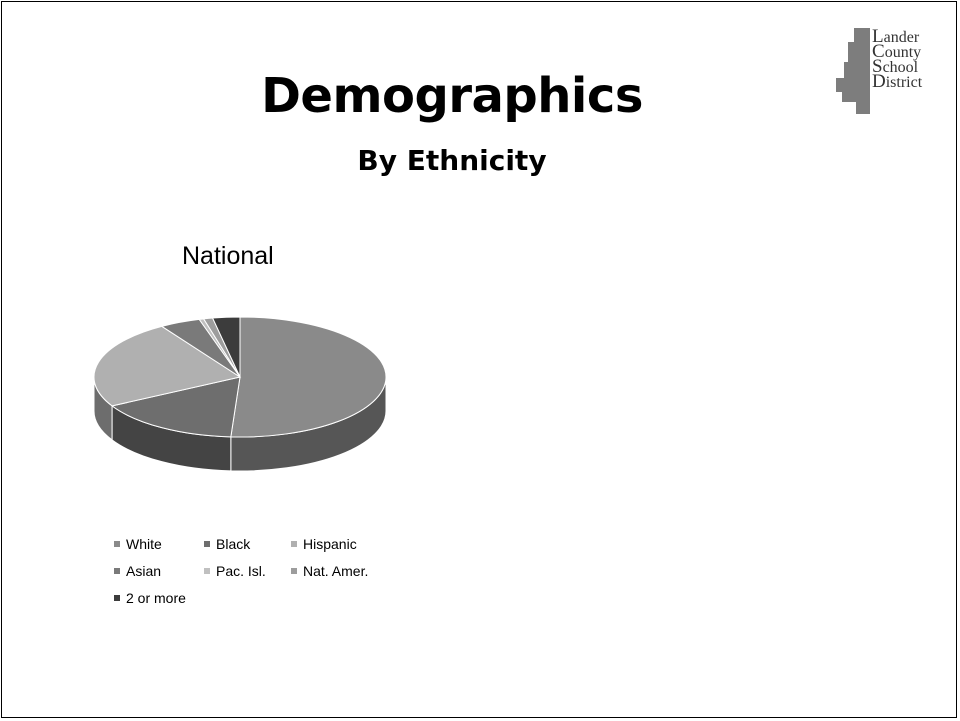 This screenshot has width=960, height=721. Describe the element at coordinates (452, 96) in the screenshot. I see `page-title: Demographics` at that location.